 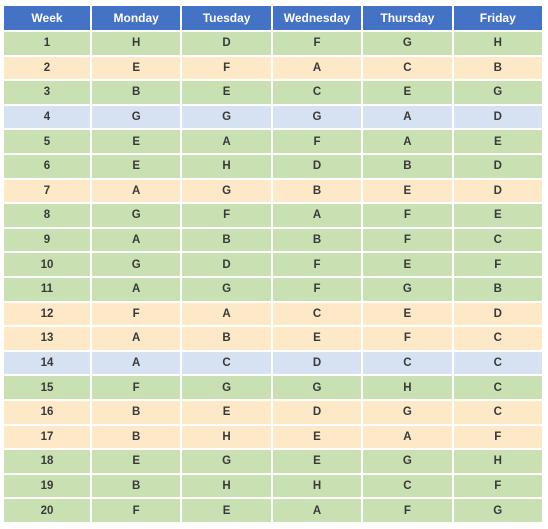 I want to click on week-cell: 14, so click(x=47, y=363).